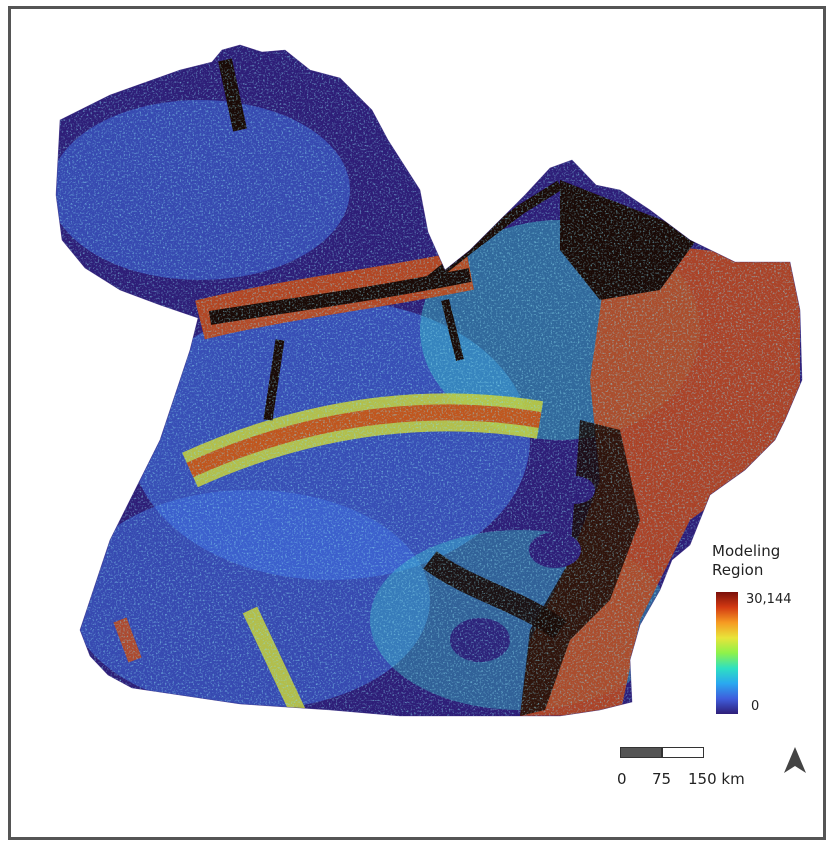 The height and width of the screenshot is (846, 836). I want to click on scale-bar-segment-empty, so click(683, 752).